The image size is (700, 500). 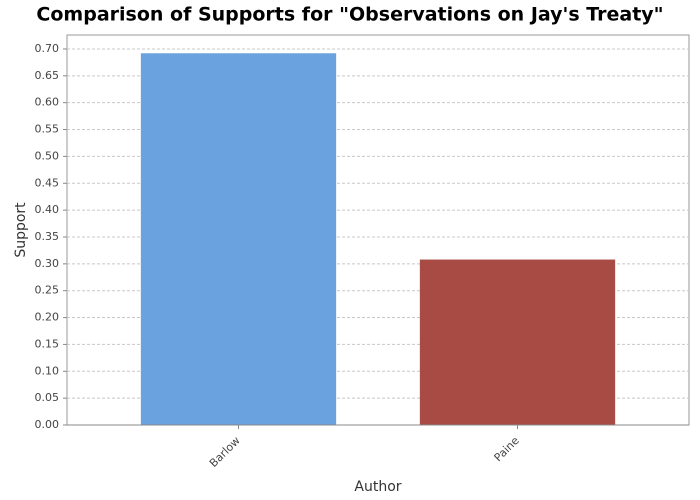 I want to click on y-tick-label: 0.50, so click(x=47, y=155).